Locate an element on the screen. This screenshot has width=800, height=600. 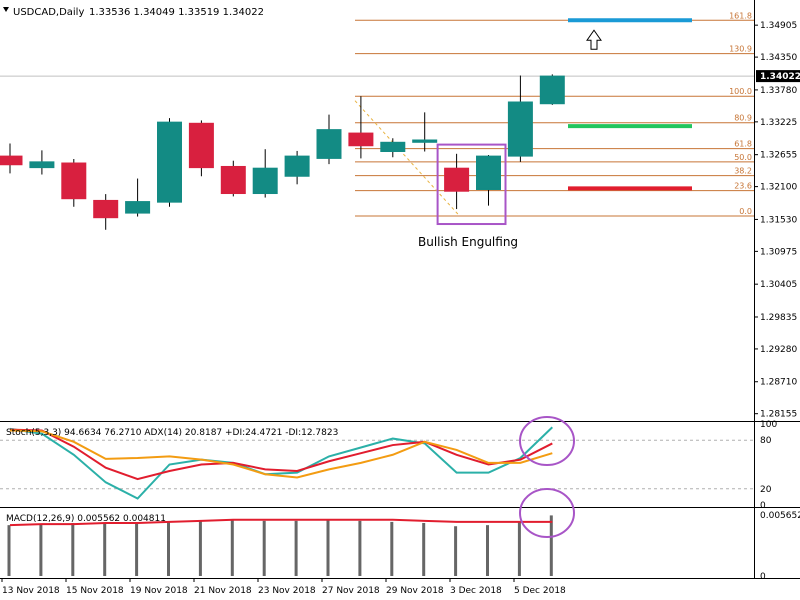
fib-level-label: 61.8 is located at coordinates (743, 144).